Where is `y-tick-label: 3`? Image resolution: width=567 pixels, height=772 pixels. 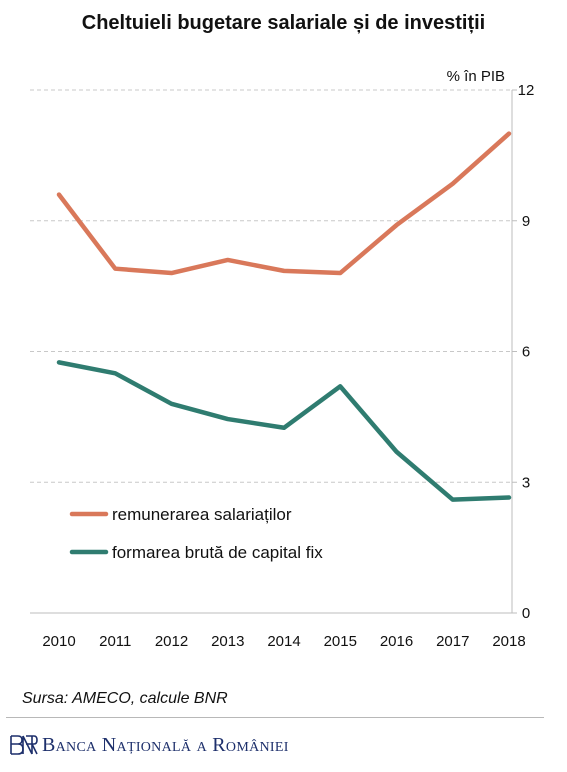 y-tick-label: 3 is located at coordinates (526, 482).